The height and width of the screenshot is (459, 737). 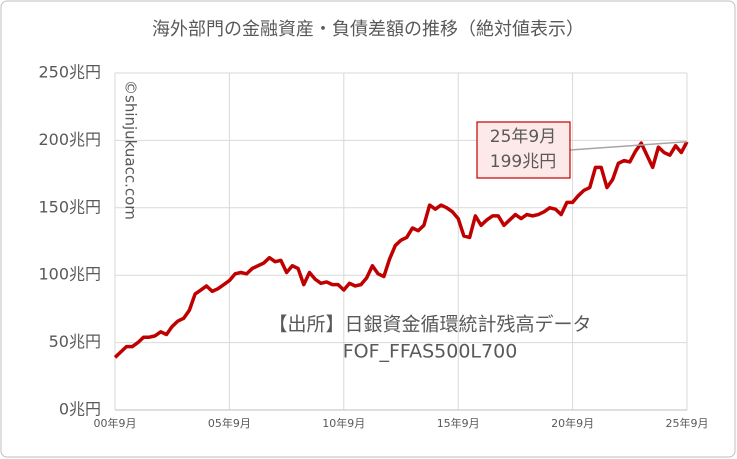 What do you see at coordinates (628, 145) in the screenshot?
I see `annotation-leader` at bounding box center [628, 145].